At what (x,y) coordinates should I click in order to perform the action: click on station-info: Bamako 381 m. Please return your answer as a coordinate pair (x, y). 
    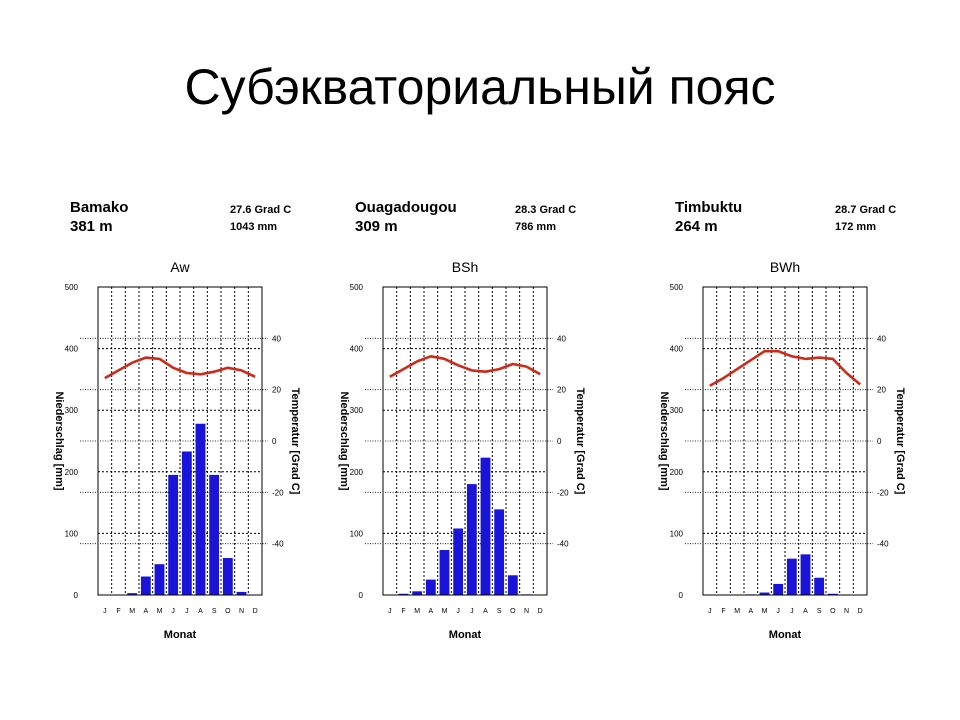
    Looking at the image, I should click on (99, 217).